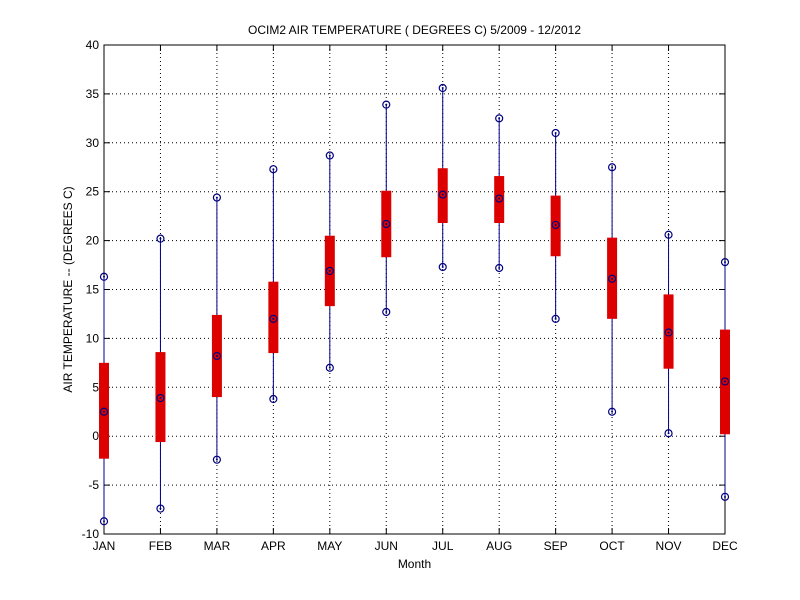 The image size is (800, 600). What do you see at coordinates (414, 564) in the screenshot?
I see `x-axis-title: Month` at bounding box center [414, 564].